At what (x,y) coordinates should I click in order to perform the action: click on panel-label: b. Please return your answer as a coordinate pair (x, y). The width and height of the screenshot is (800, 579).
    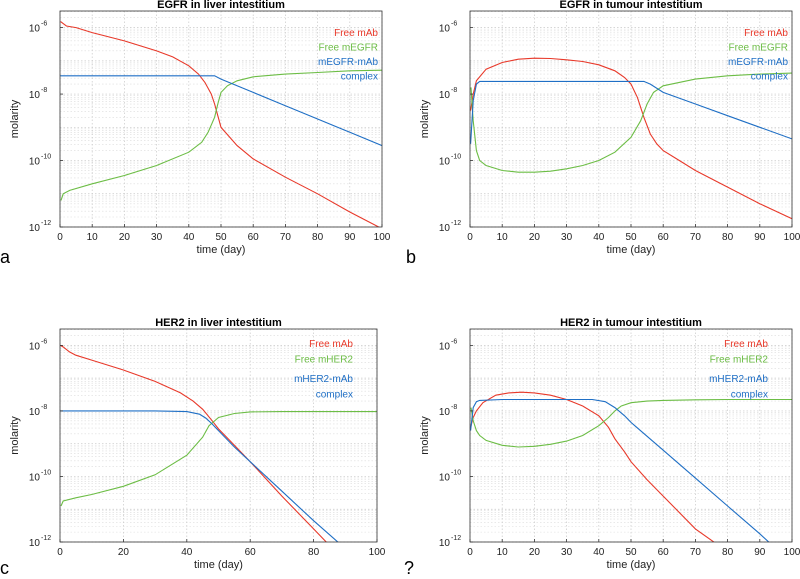
    Looking at the image, I should click on (411, 257).